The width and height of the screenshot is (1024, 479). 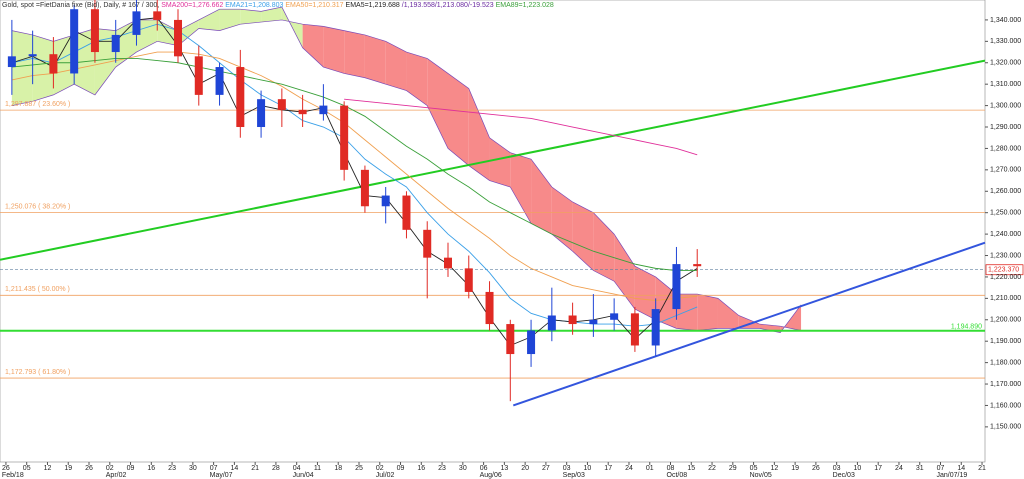 I want to click on fib-label: 1,172.793 ( 61.80% ), so click(x=37, y=372).